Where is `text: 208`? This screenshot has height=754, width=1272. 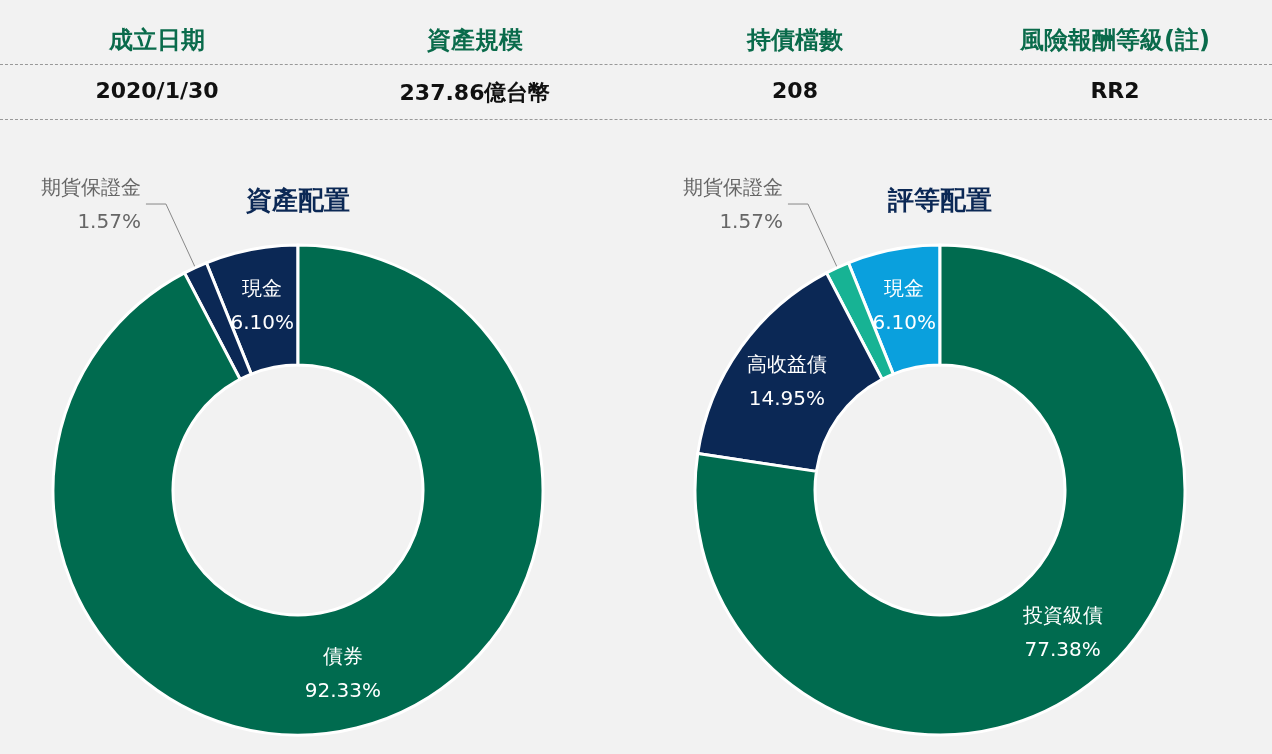
text: 208 is located at coordinates (795, 90).